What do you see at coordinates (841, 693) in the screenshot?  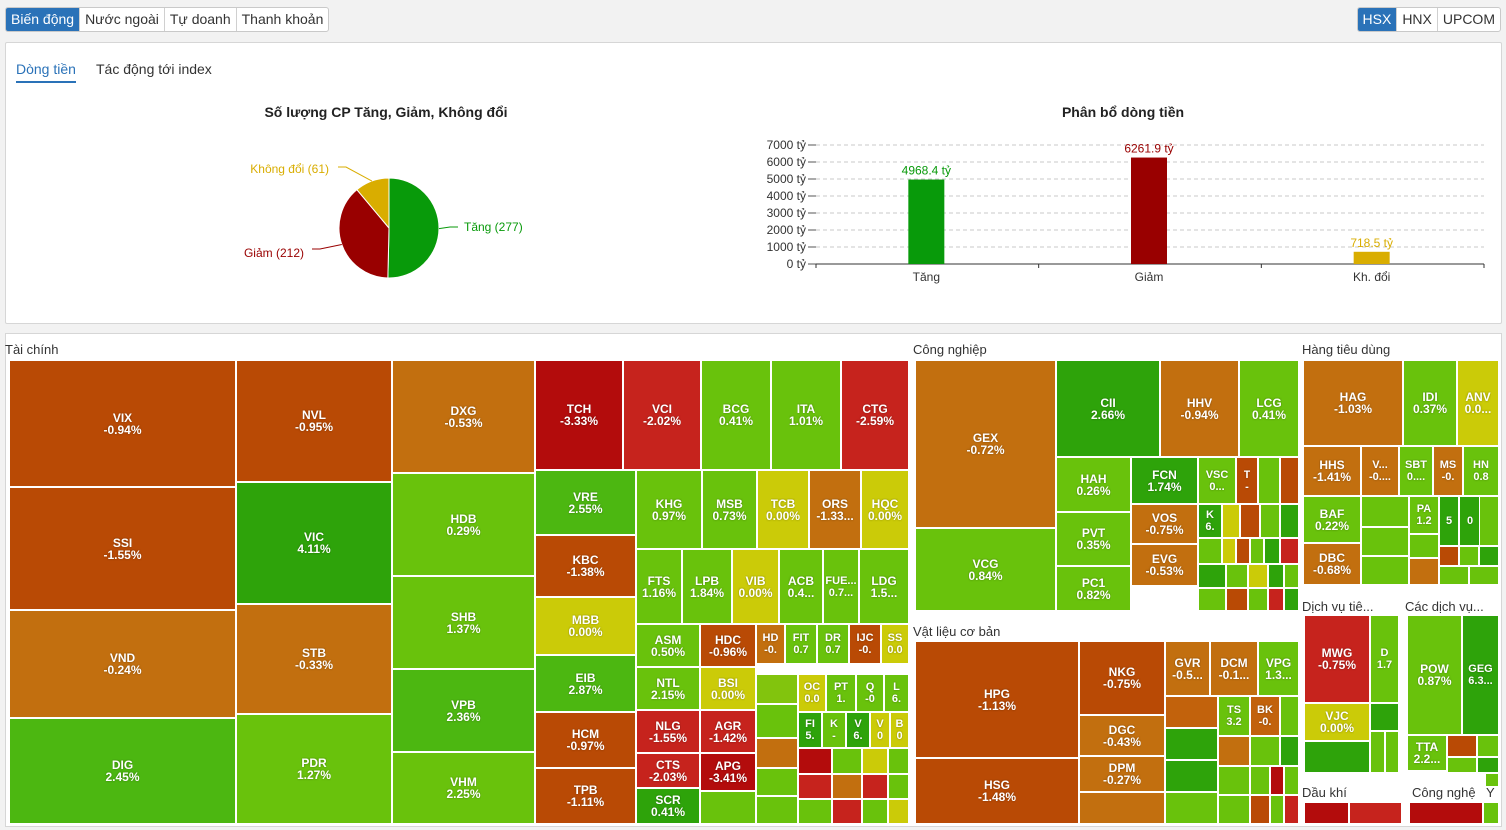 I see `stock-tile: PT 1.` at bounding box center [841, 693].